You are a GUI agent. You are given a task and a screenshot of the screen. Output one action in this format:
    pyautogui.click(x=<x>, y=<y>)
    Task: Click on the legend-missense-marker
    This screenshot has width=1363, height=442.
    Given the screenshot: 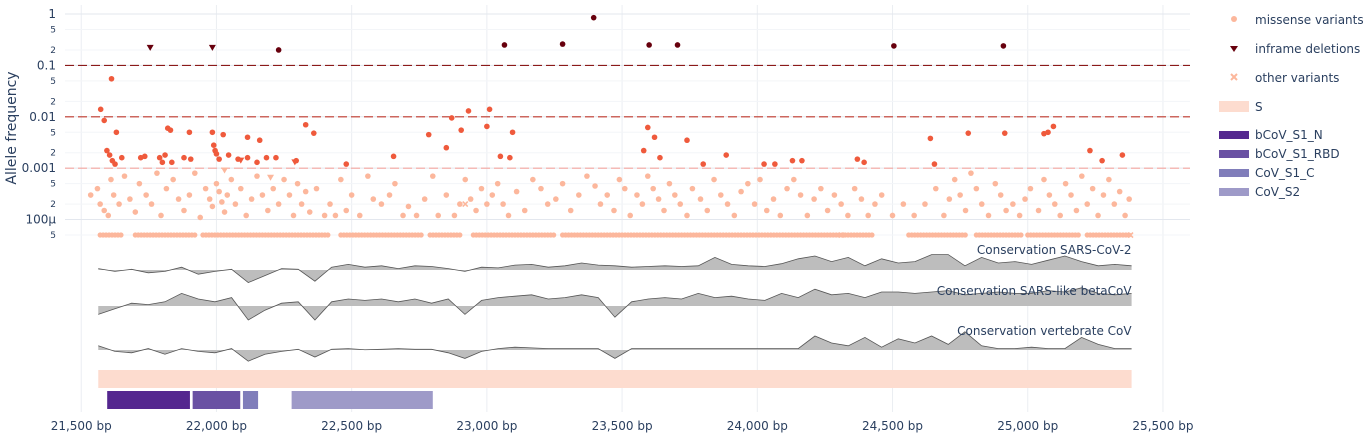 What is the action you would take?
    pyautogui.click(x=1234, y=19)
    